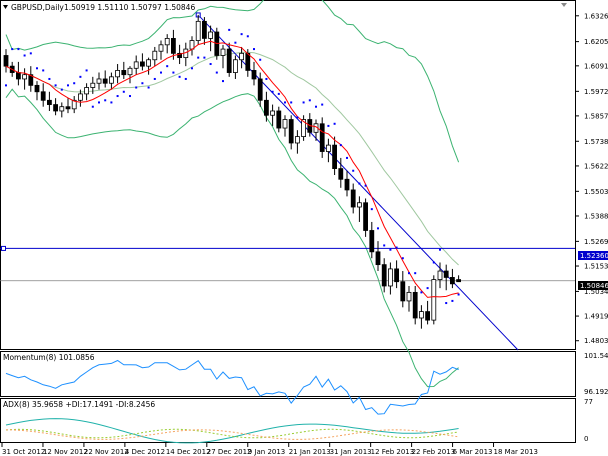 The height and width of the screenshot is (456, 608). What do you see at coordinates (79, 404) in the screenshot?
I see `adx-label: ADX(8) 35.9658 +DI:17.1491 -DI:8.2456` at bounding box center [79, 404].